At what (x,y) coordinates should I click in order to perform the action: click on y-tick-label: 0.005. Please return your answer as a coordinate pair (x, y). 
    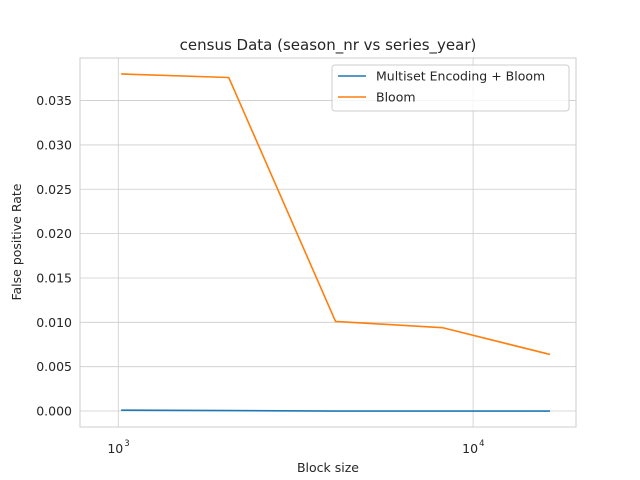
    Looking at the image, I should click on (54, 366).